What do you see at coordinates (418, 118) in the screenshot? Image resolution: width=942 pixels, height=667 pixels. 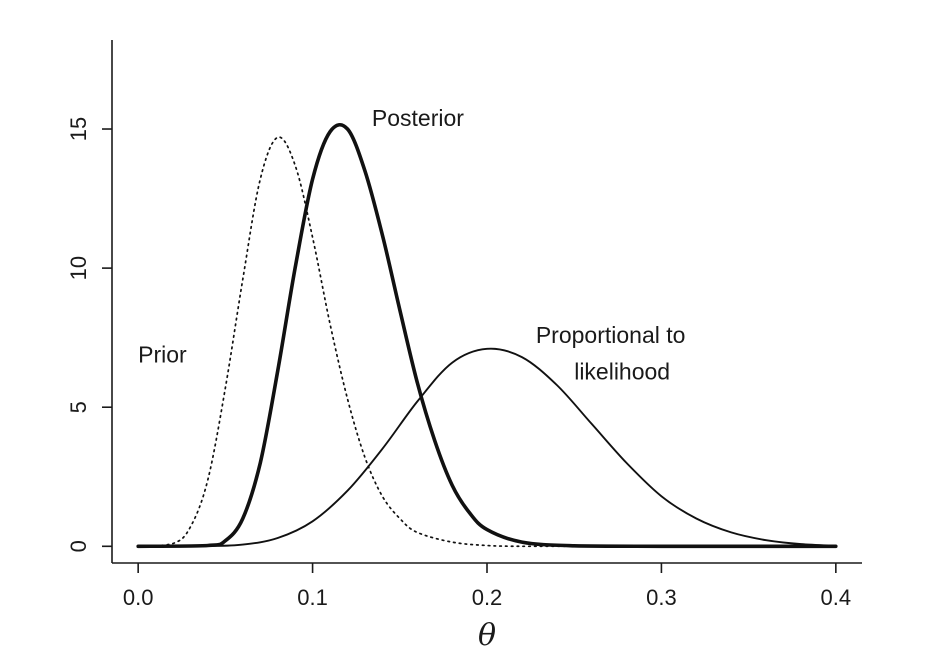 I see `annotation-posterior: Posterior` at bounding box center [418, 118].